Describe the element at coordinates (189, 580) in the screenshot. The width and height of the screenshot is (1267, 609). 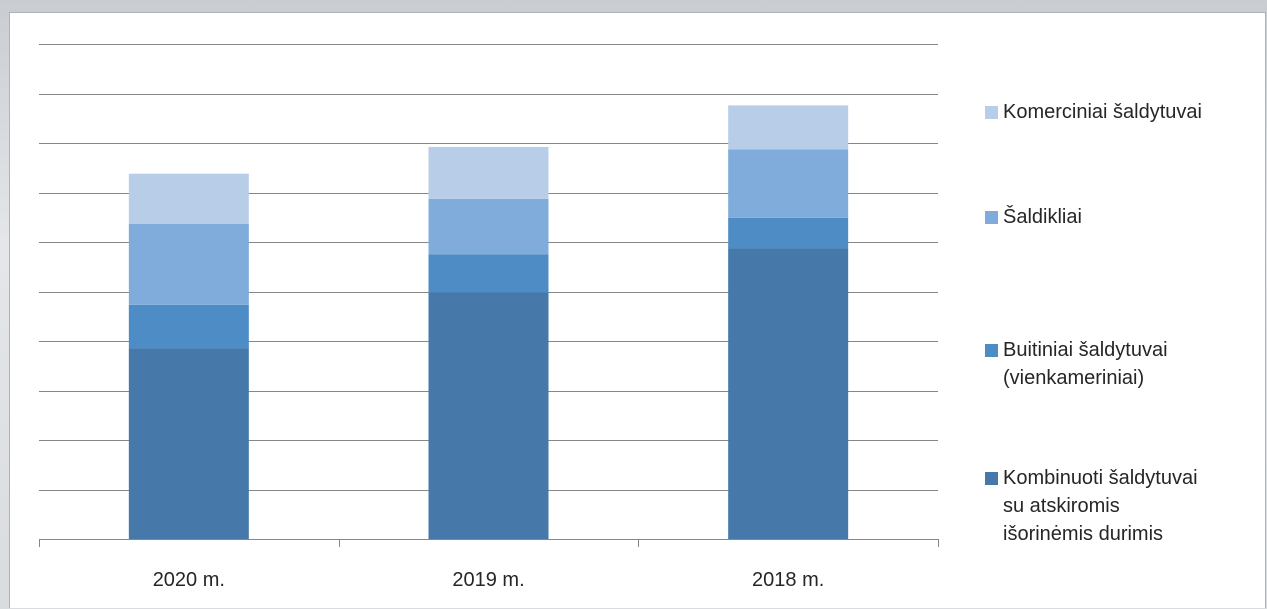
I see `x-tick-label: 2020 m.` at that location.